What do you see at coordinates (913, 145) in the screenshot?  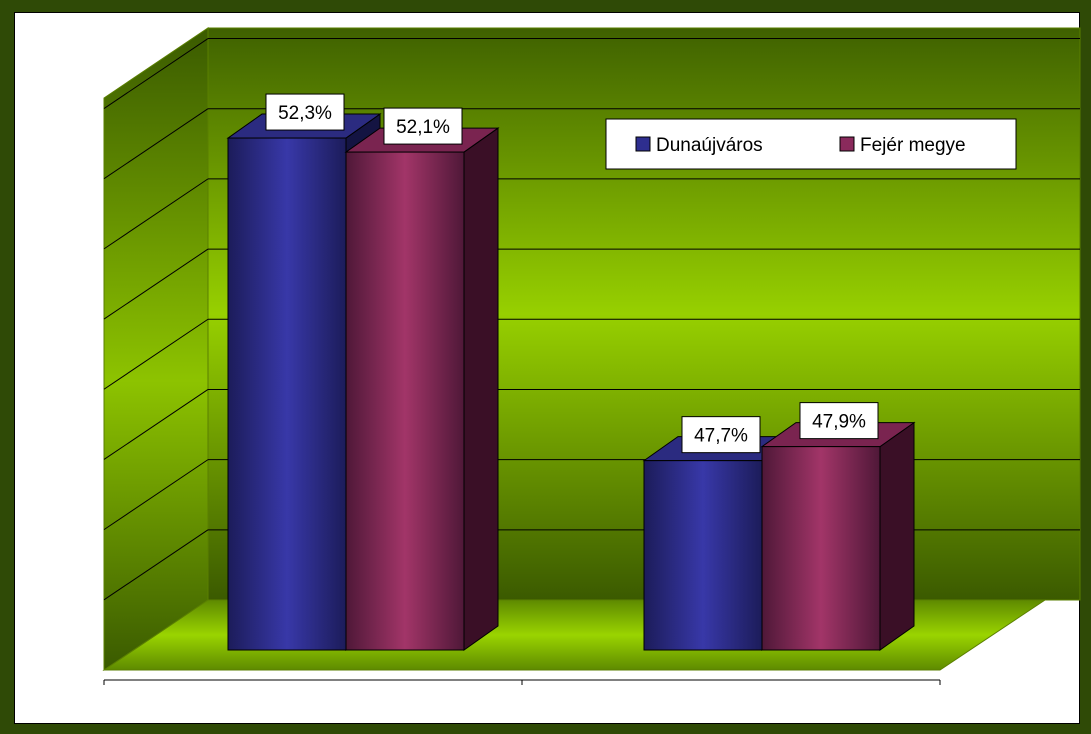 I see `legend-label: Fejér megye` at bounding box center [913, 145].